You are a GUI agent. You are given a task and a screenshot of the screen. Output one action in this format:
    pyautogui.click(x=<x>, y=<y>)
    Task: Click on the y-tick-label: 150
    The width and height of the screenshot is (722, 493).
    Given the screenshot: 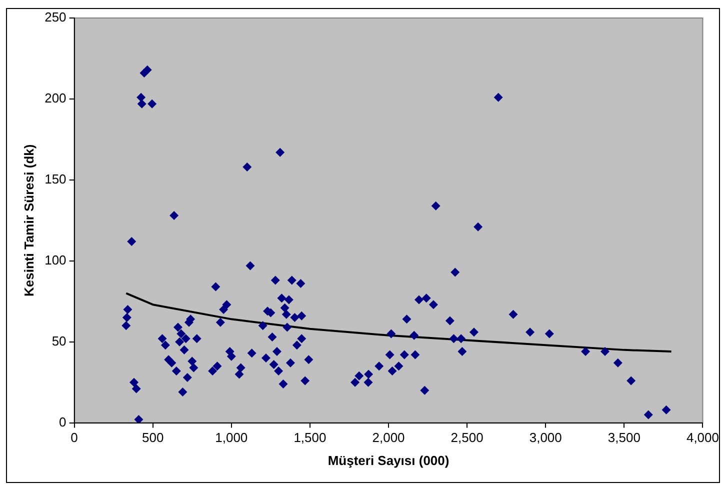 What is the action you would take?
    pyautogui.click(x=55, y=179)
    